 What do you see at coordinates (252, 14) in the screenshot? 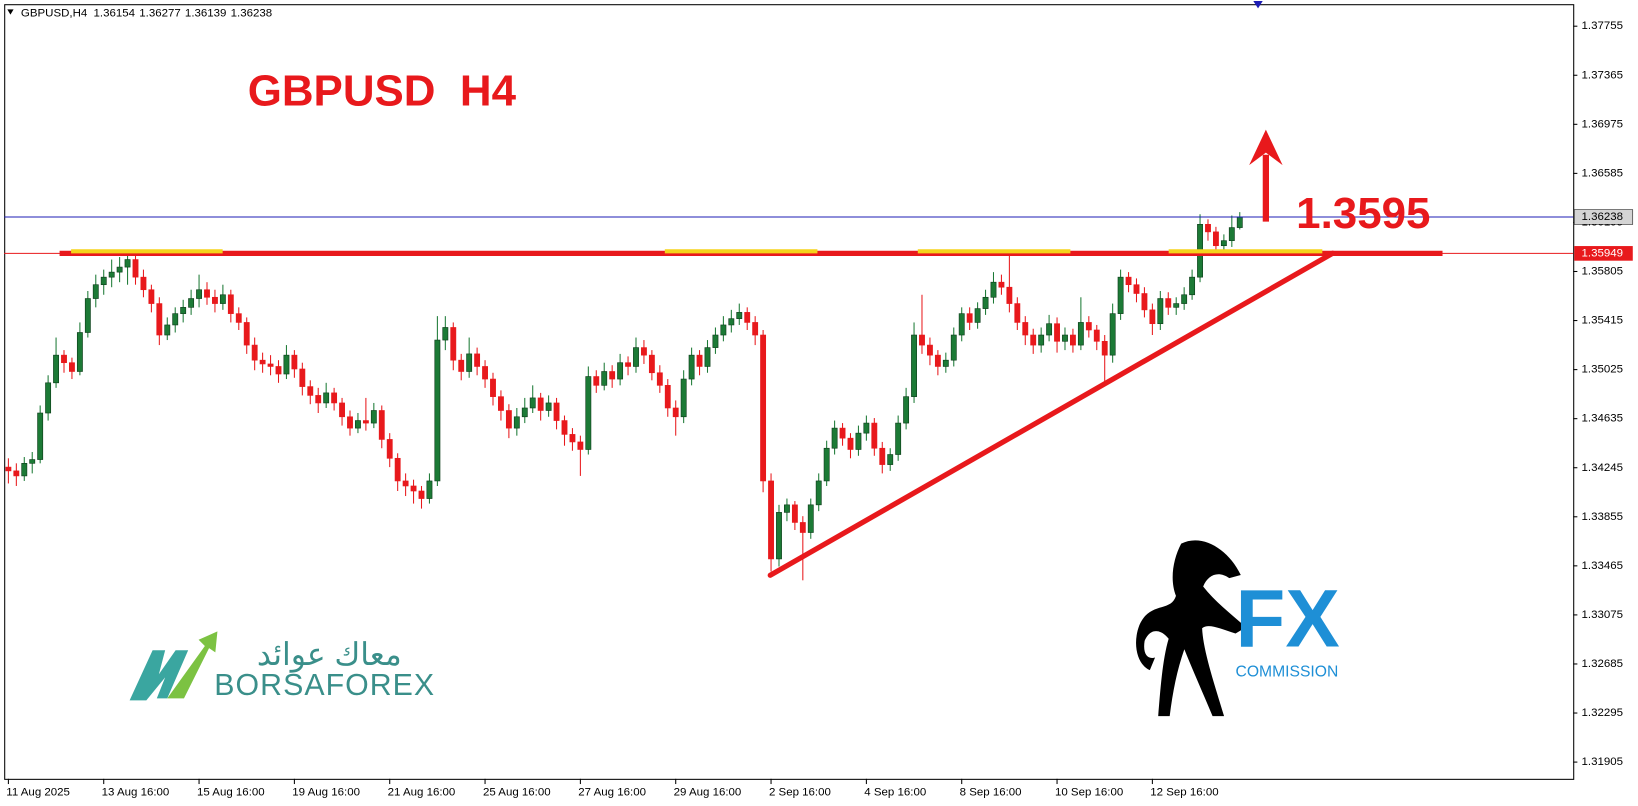
I see `header-close: 1.36238` at bounding box center [252, 14].